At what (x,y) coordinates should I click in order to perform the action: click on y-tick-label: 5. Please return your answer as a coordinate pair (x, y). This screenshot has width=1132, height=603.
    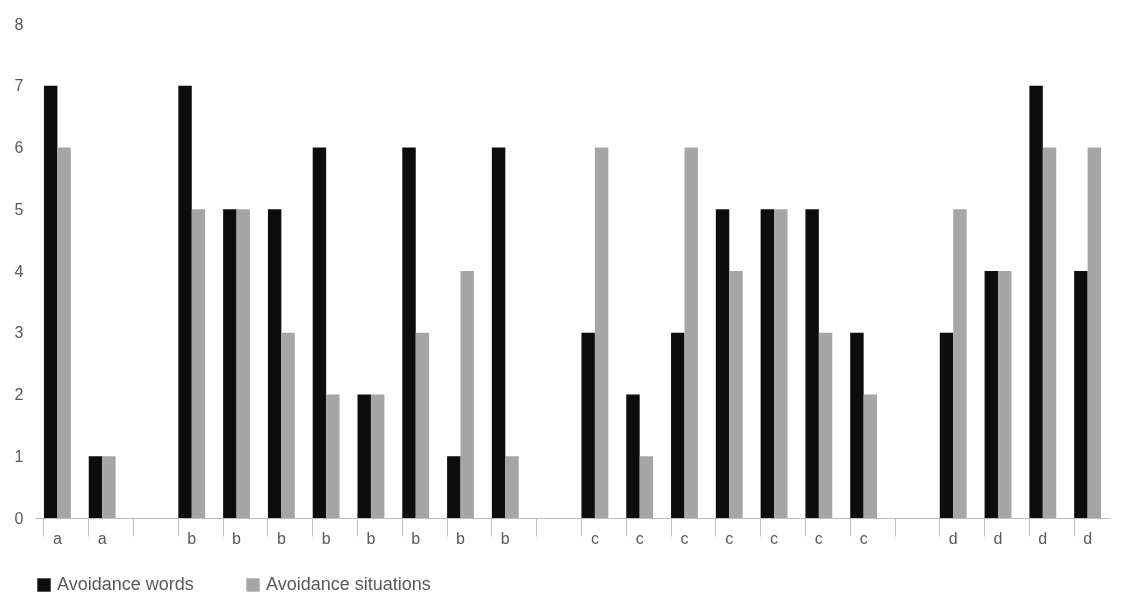
    Looking at the image, I should click on (19, 209).